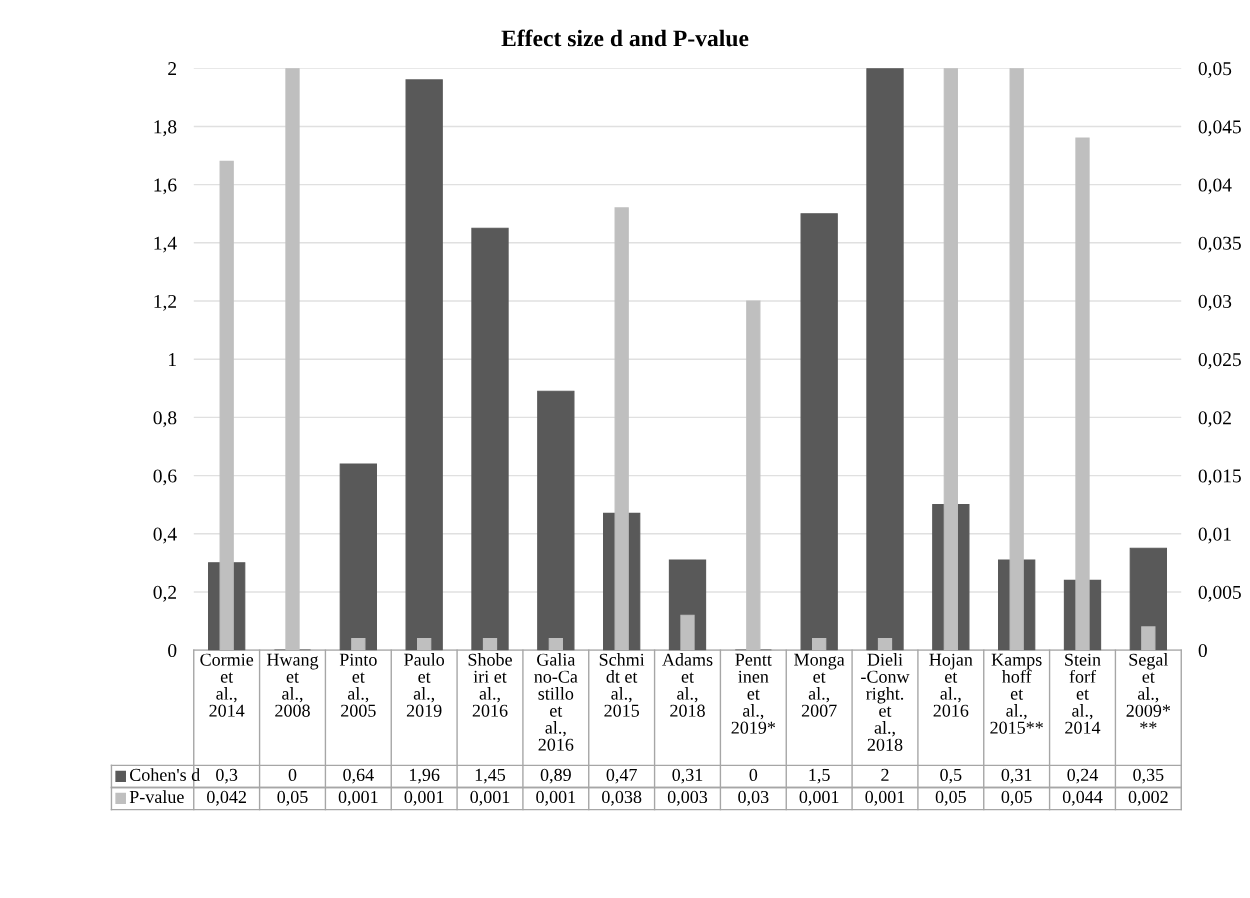  I want to click on data-label: 0,5, so click(951, 776).